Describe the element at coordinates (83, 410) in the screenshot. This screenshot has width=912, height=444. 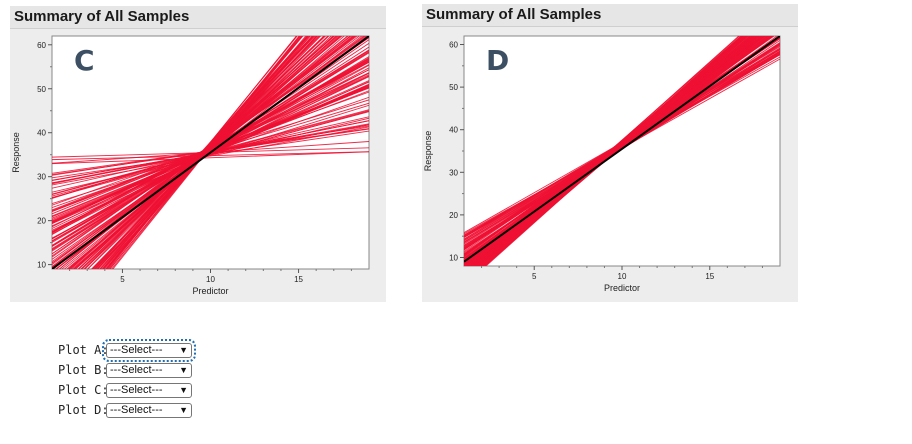
I see `form-label: Plot D:` at that location.